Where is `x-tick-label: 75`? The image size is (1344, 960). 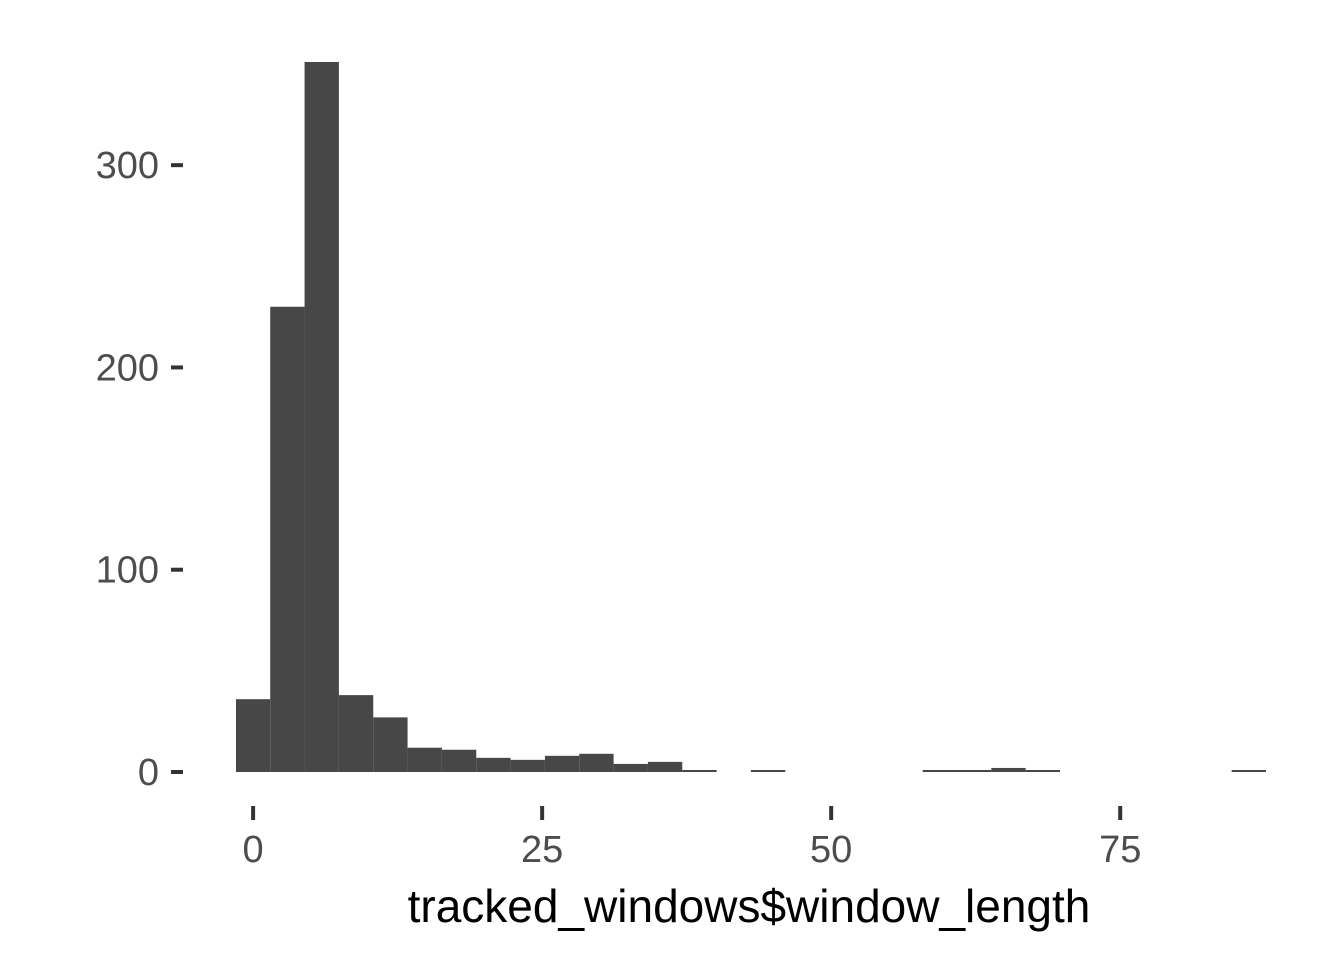 x-tick-label: 75 is located at coordinates (1120, 850).